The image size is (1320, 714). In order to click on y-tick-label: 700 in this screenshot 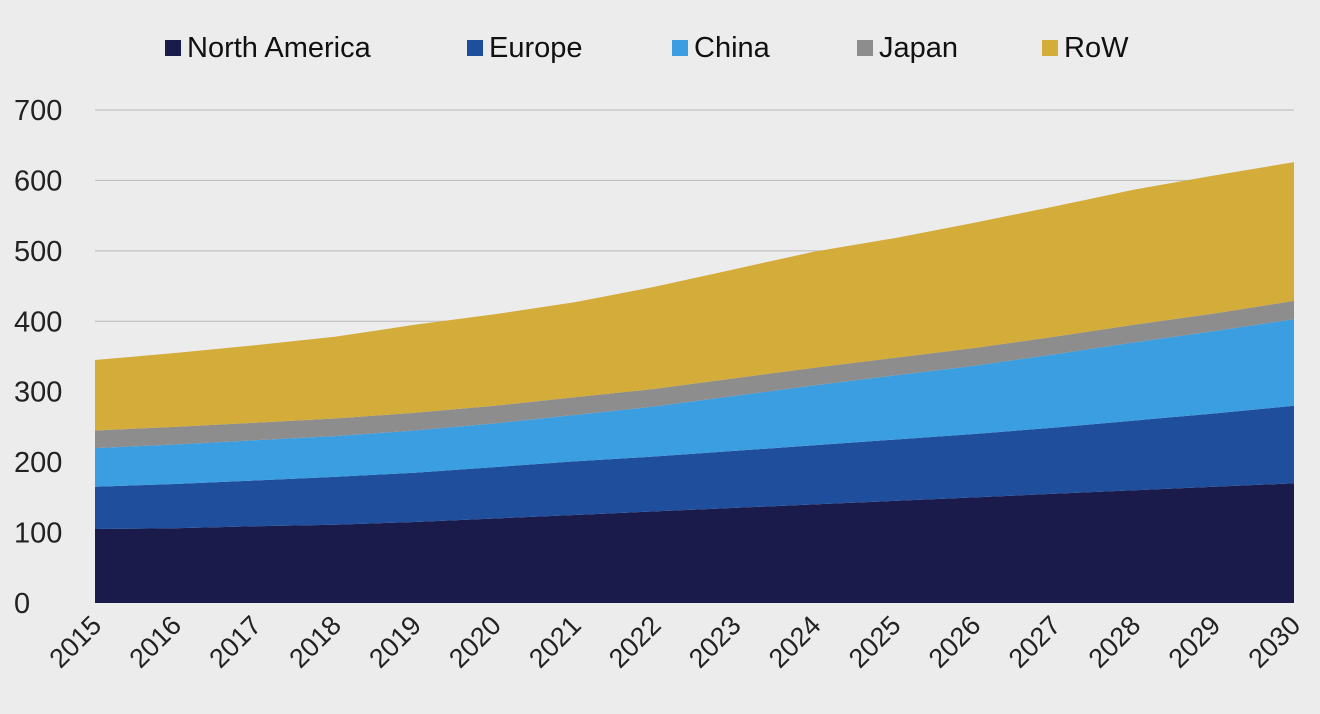, I will do `click(38, 111)`.